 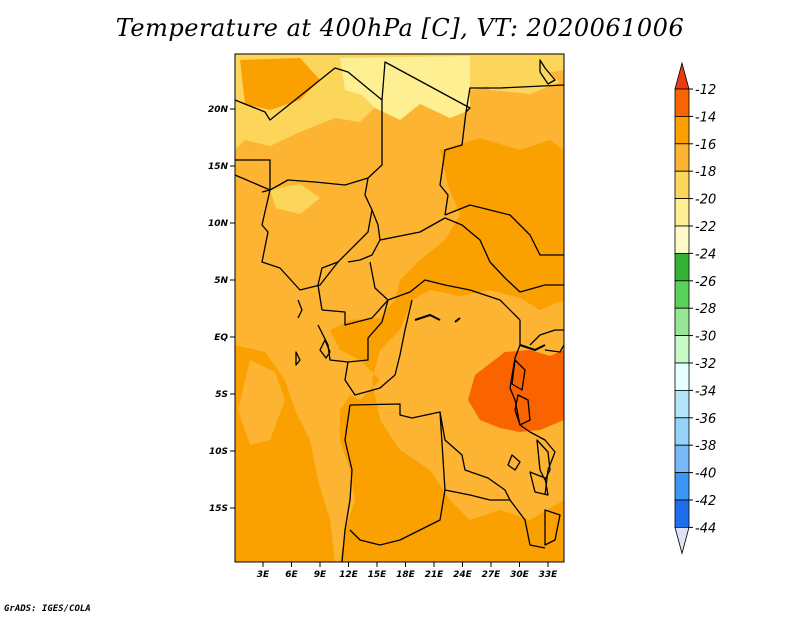 I want to click on colorbar-top-arrow, so click(x=682, y=75).